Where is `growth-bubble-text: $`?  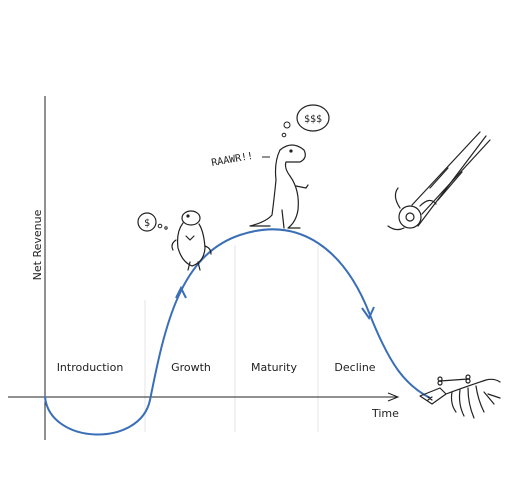
growth-bubble-text: $ is located at coordinates (147, 223).